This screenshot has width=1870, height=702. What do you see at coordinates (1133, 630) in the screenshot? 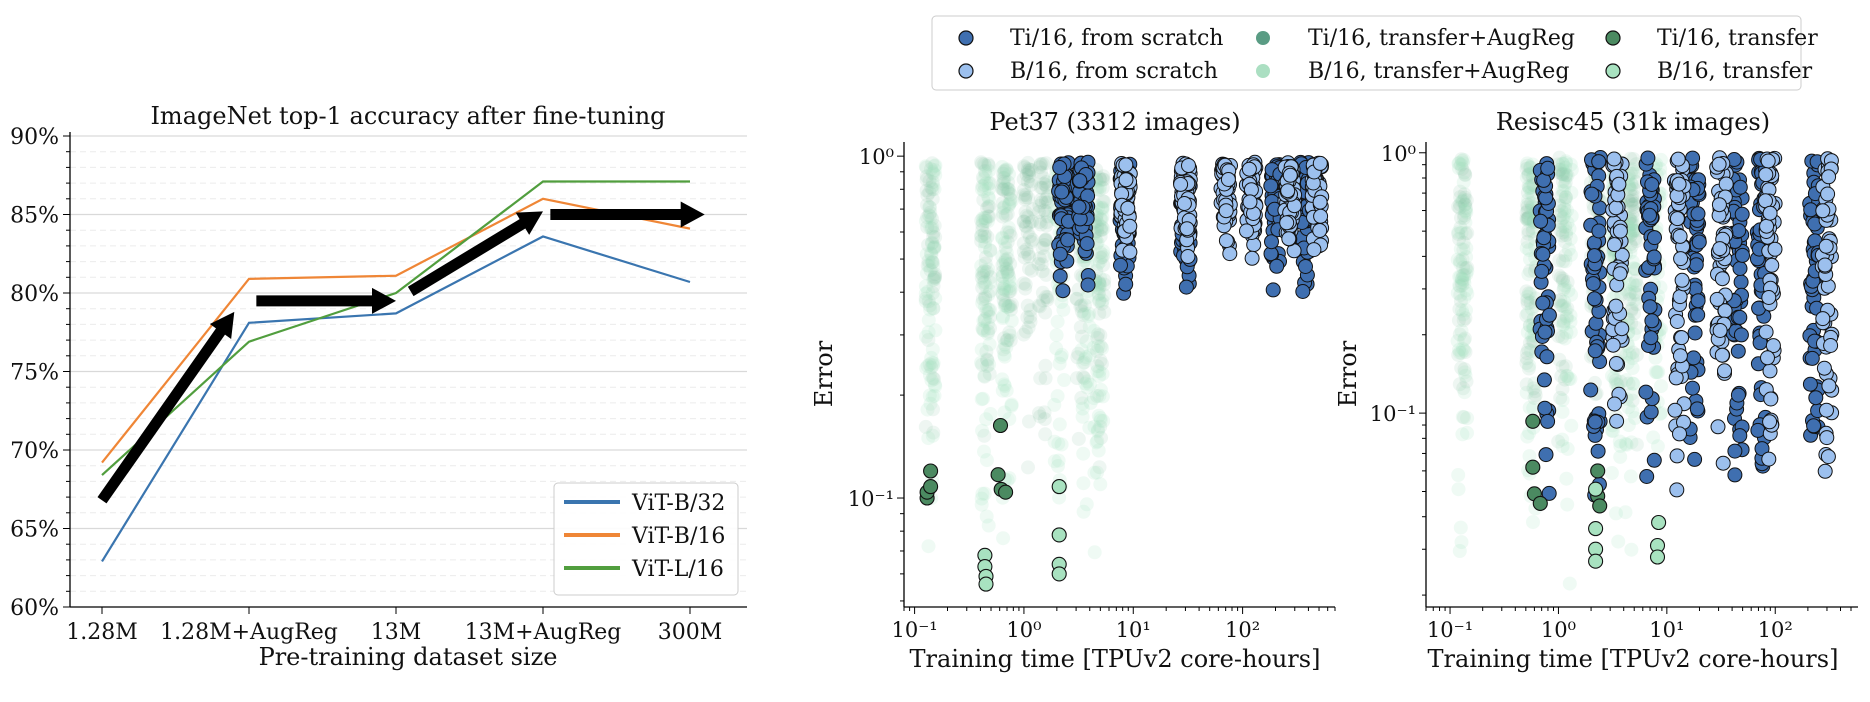
I see `x-tick-label: 10¹` at bounding box center [1133, 630].